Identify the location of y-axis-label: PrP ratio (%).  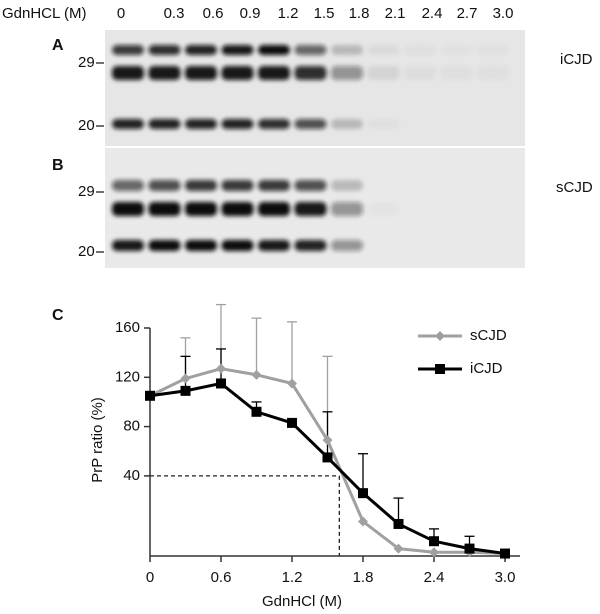
(97, 440).